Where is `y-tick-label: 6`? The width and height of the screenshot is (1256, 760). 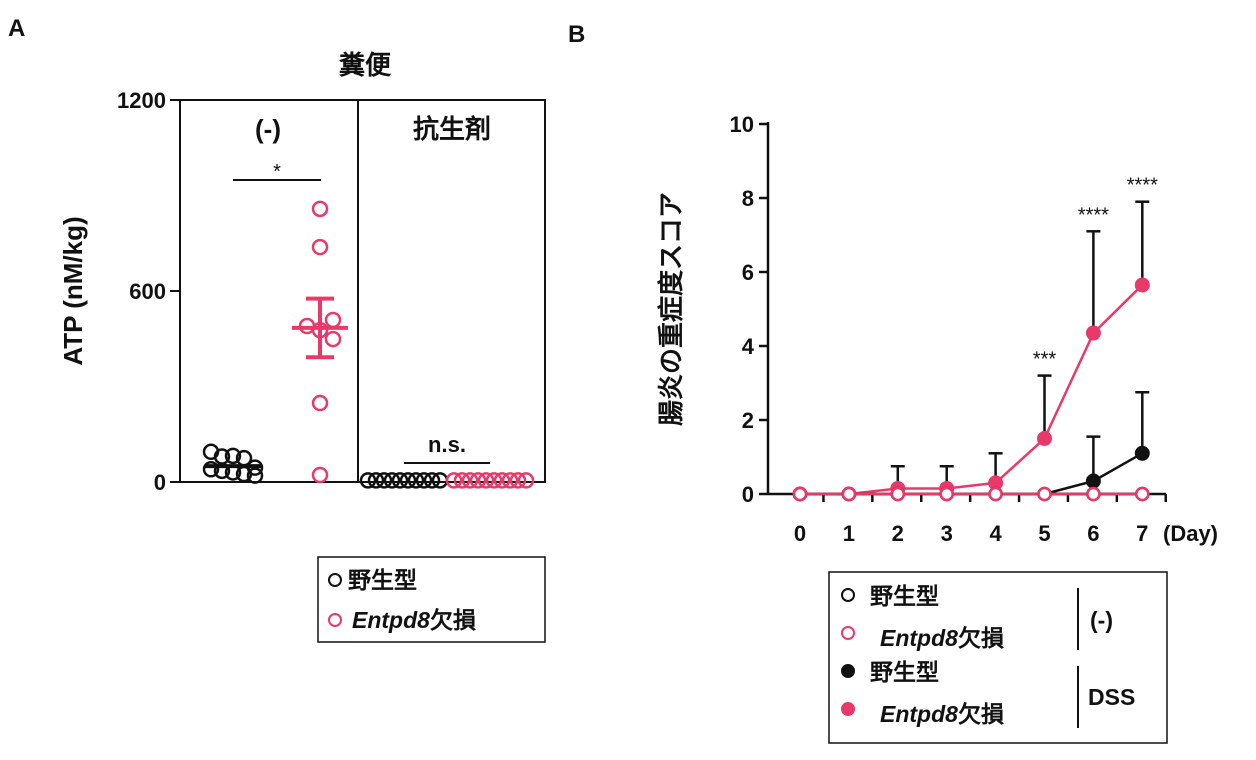
y-tick-label: 6 is located at coordinates (748, 272).